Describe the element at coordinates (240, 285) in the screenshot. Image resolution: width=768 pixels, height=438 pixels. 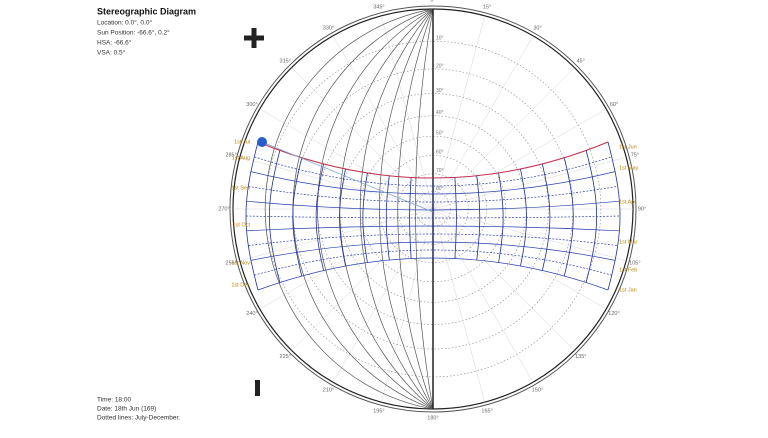
I see `month-label: 1st Dec` at that location.